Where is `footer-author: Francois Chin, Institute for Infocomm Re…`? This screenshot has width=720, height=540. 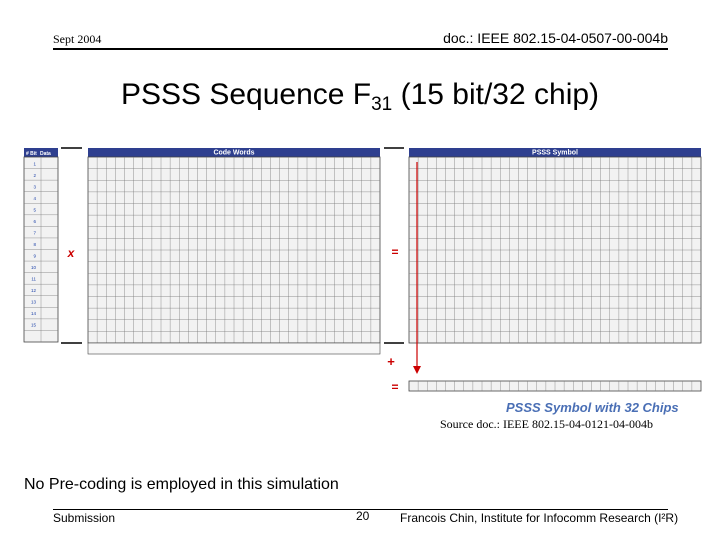 footer-author: Francois Chin, Institute for Infocomm Re… is located at coordinates (539, 518).